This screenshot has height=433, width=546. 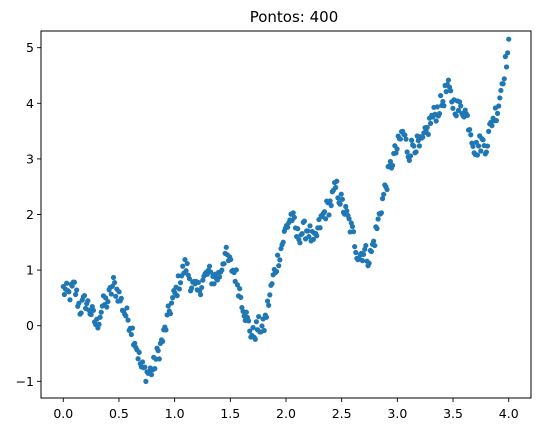 I want to click on x-tick-label: 0.0, so click(x=63, y=413).